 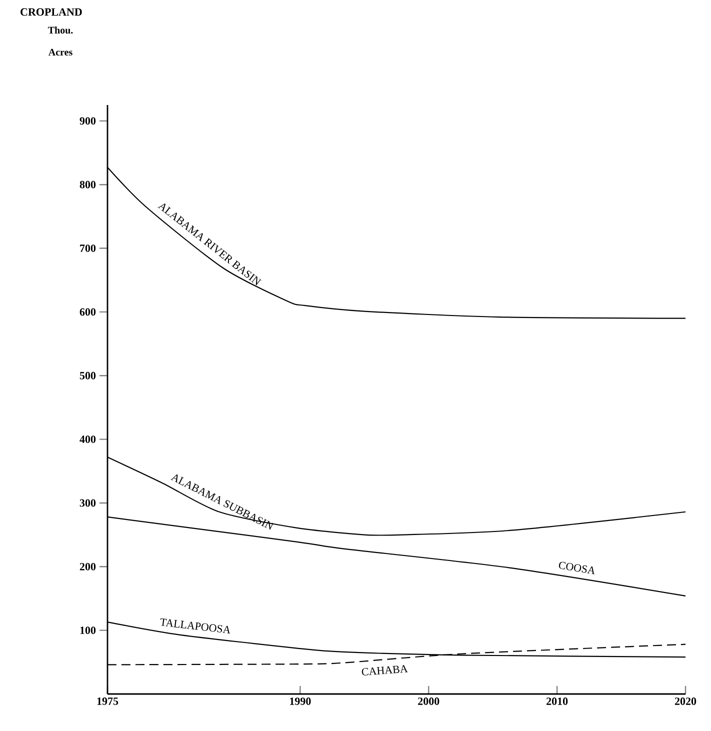 I want to click on x-tick-label: 1990, so click(x=300, y=701).